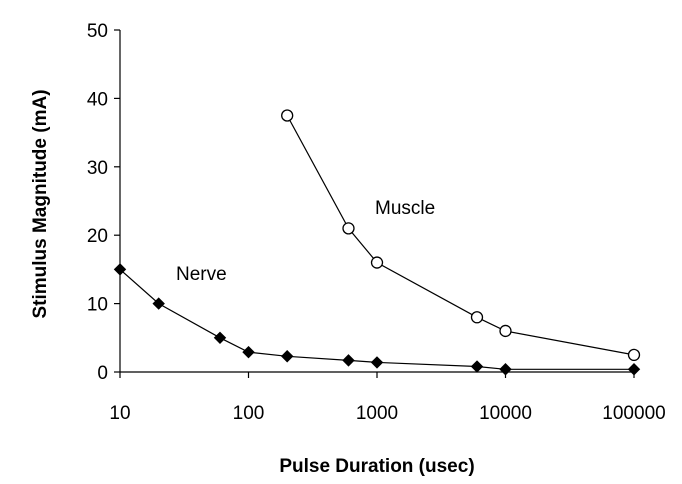 This screenshot has width=682, height=484. Describe the element at coordinates (97, 99) in the screenshot. I see `y-tick-label: 40` at that location.